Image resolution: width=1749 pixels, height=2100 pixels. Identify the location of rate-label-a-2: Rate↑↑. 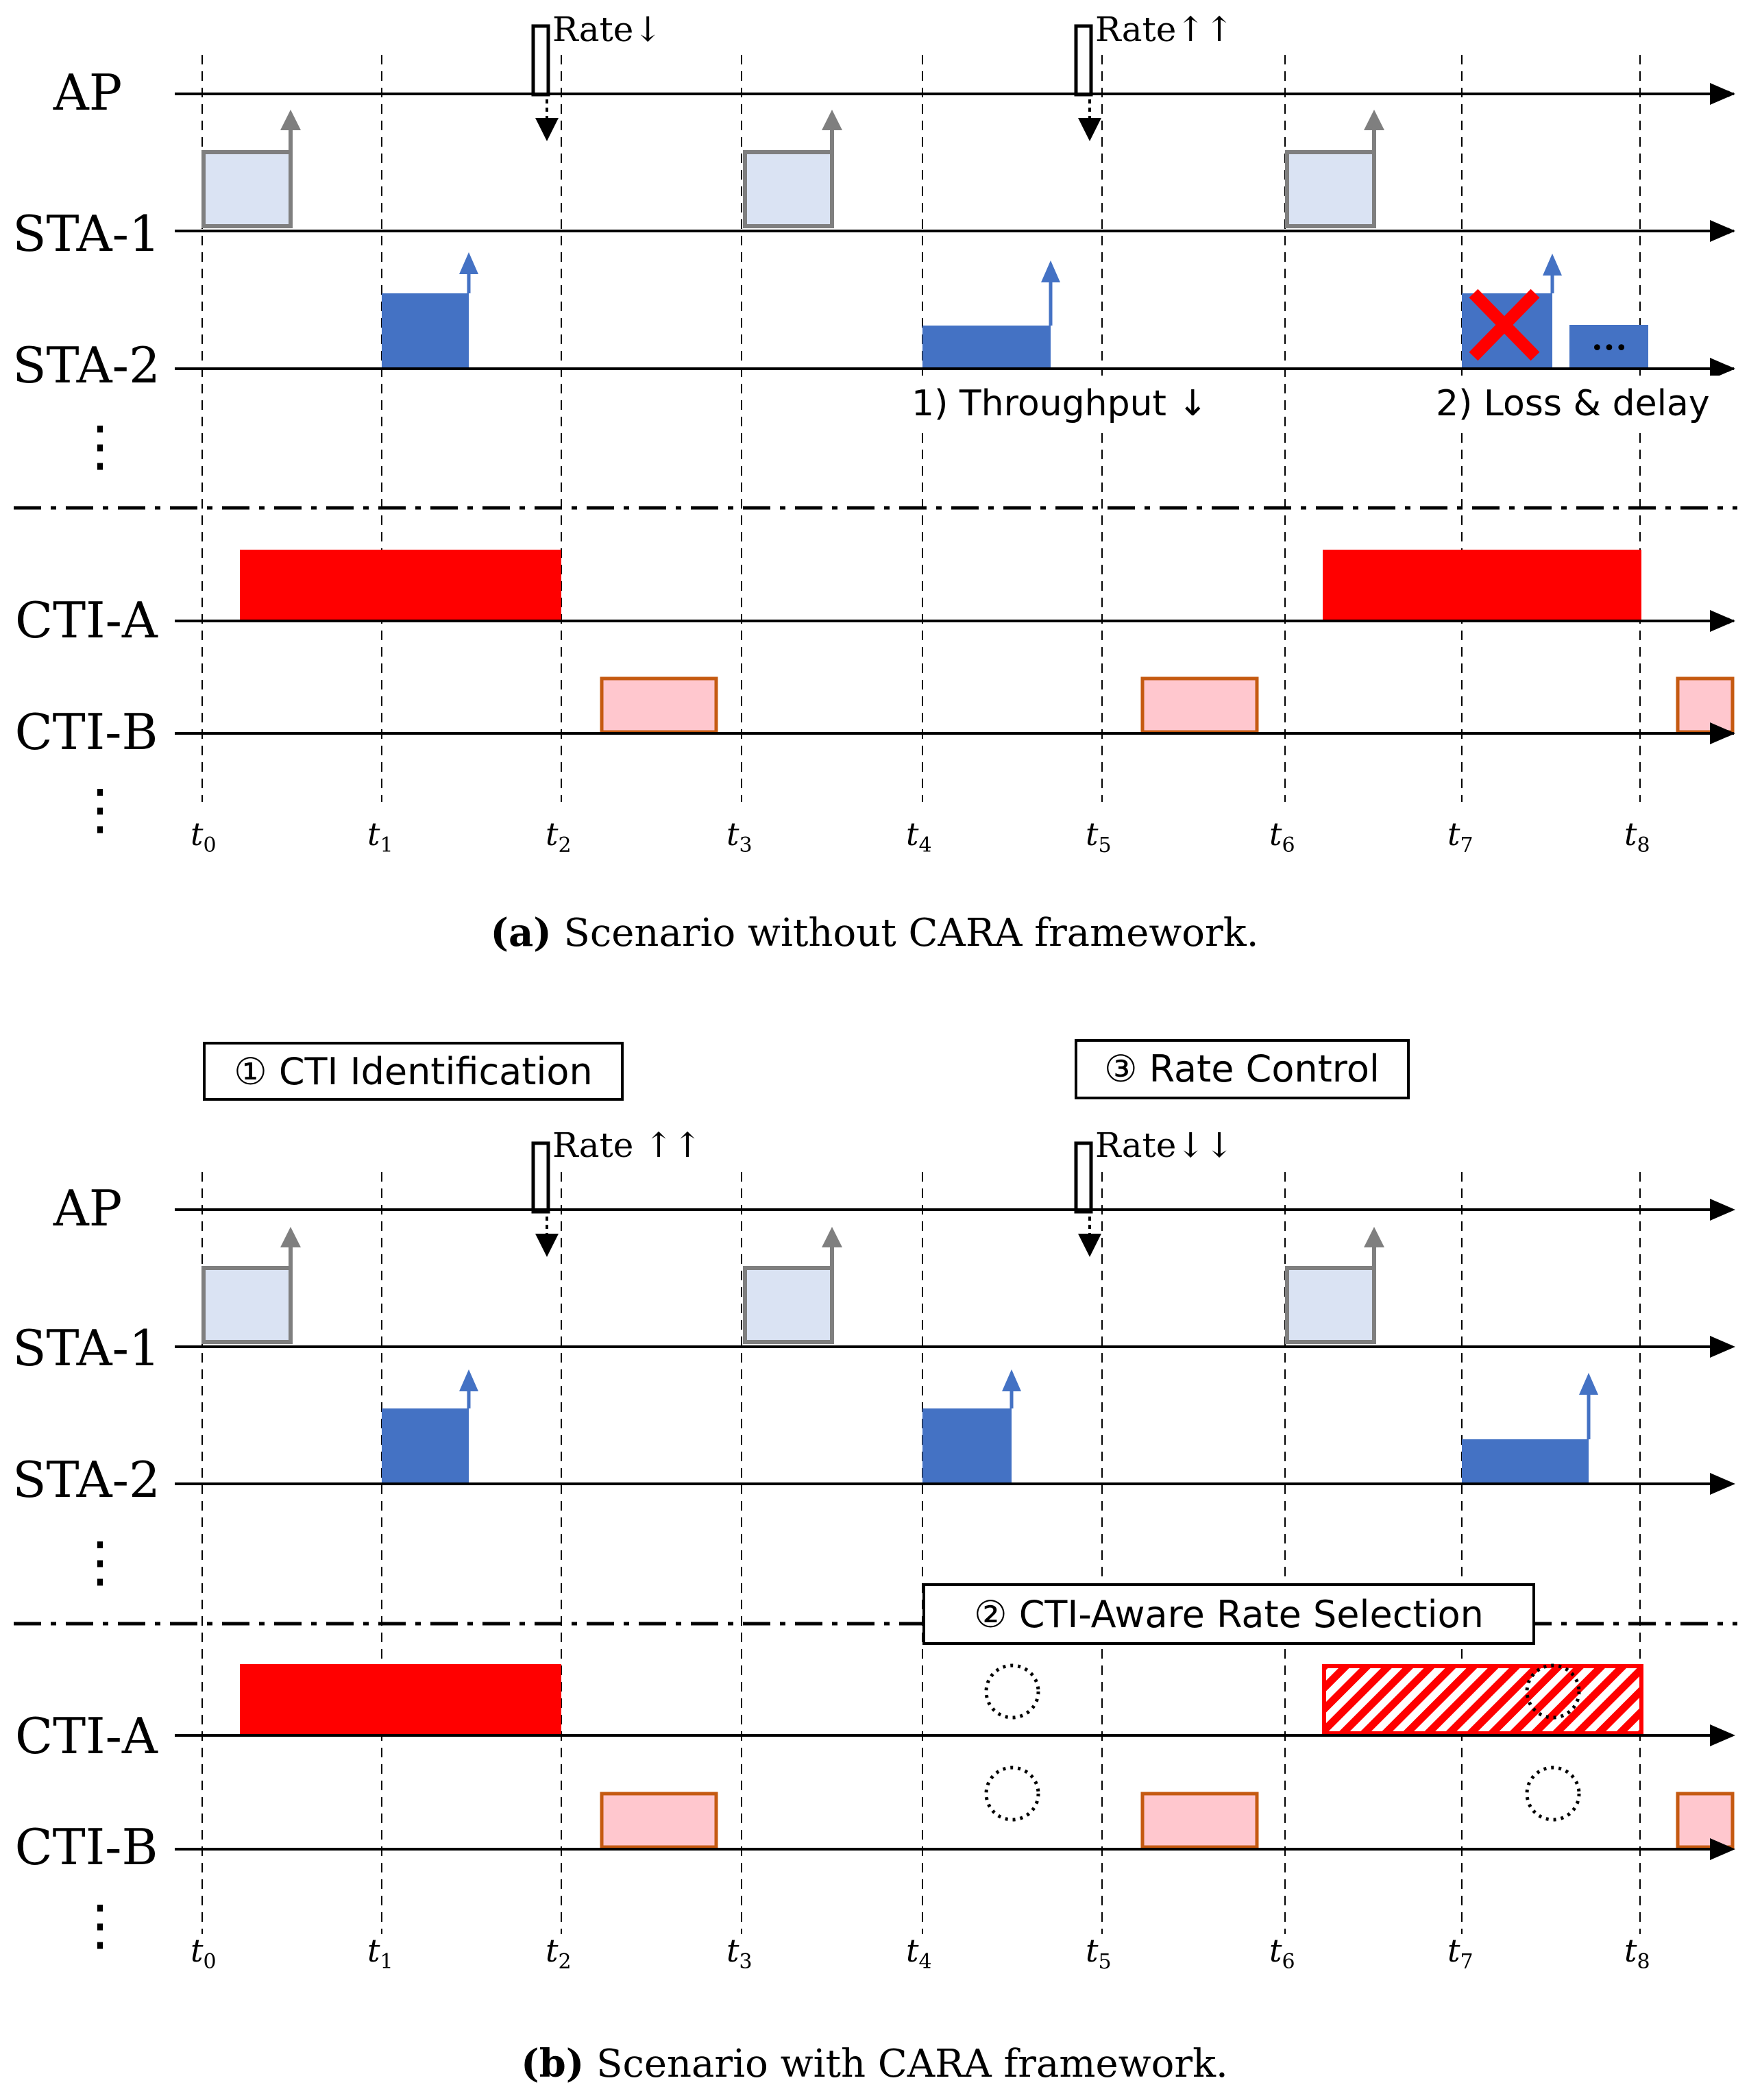
(1164, 30).